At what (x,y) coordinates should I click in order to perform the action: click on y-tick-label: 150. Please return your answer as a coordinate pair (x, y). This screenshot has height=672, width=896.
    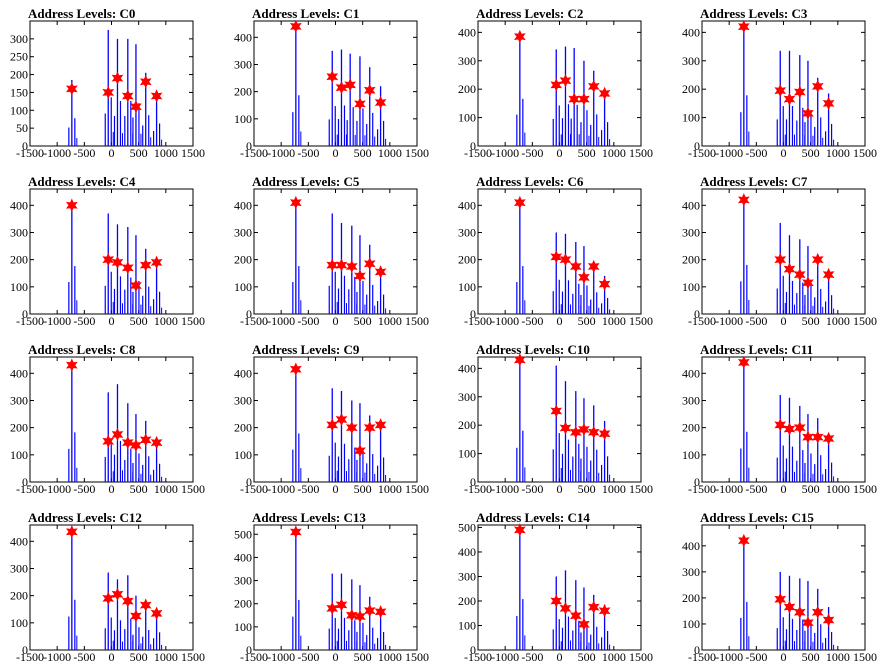
    Looking at the image, I should click on (19, 92).